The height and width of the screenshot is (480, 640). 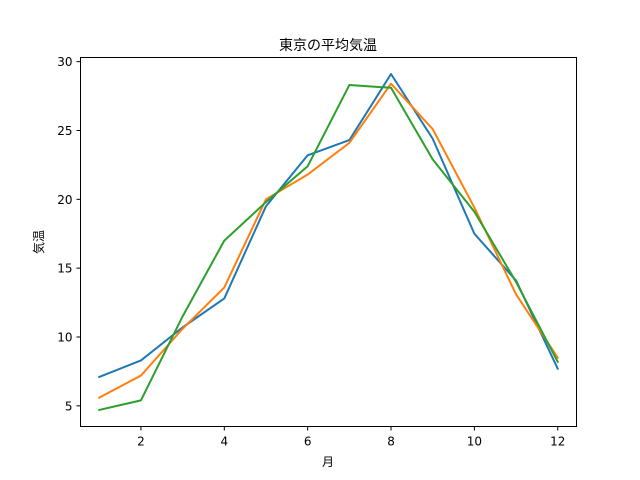 I want to click on x-tick-label: 2, so click(x=141, y=442).